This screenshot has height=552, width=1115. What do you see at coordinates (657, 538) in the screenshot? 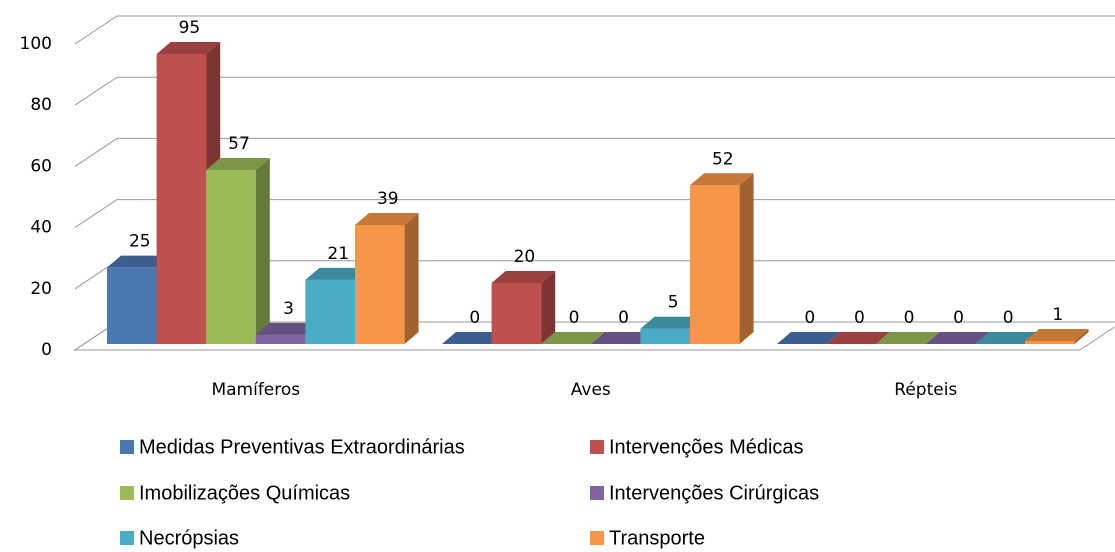
I see `legend-label: Transporte` at bounding box center [657, 538].